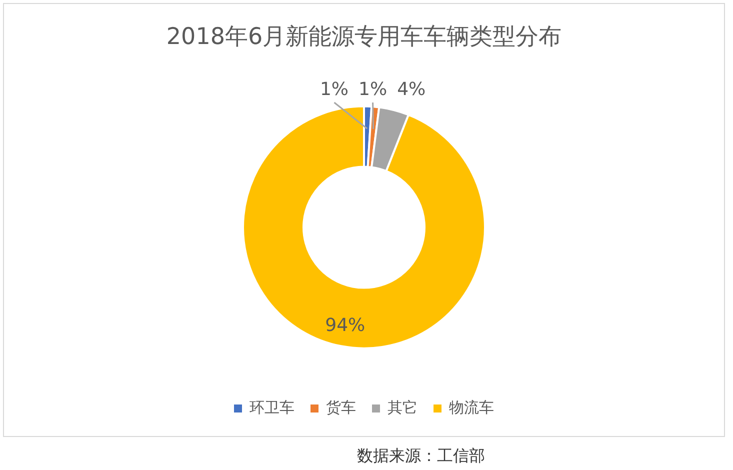 This screenshot has width=733, height=470. I want to click on legend-label: 环卫车, so click(272, 407).